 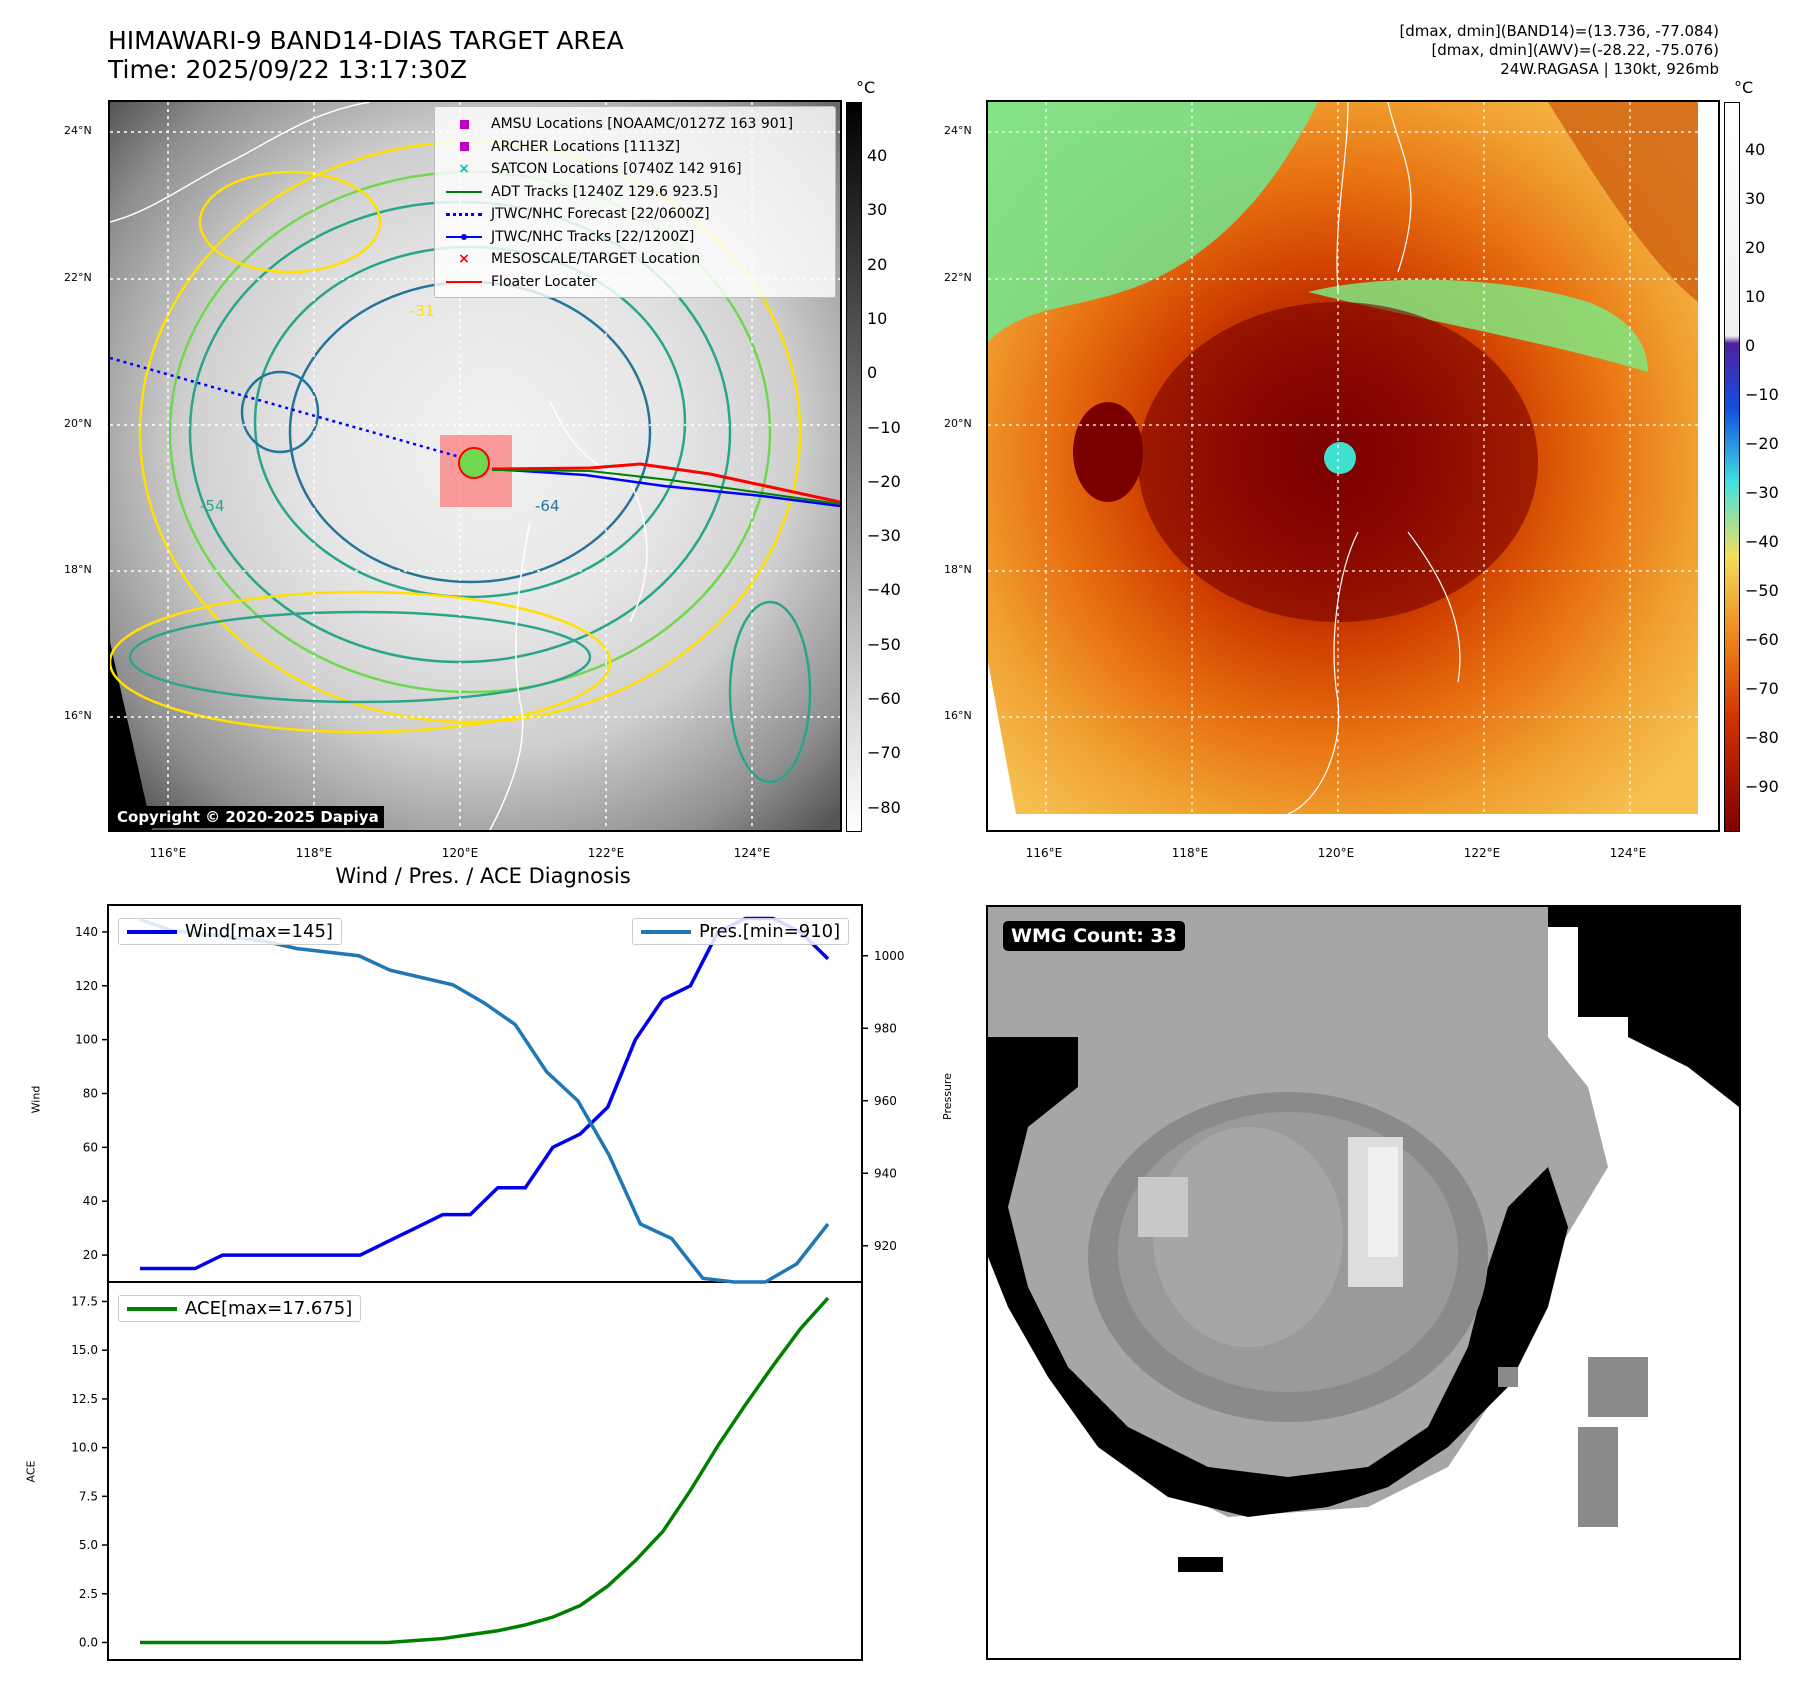 I want to click on ace-tick-label: 2.5, so click(x=88, y=1594).